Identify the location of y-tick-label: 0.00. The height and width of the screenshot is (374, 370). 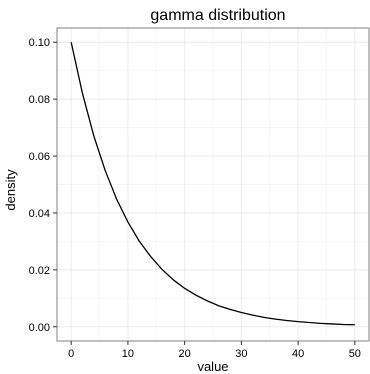
(39, 328).